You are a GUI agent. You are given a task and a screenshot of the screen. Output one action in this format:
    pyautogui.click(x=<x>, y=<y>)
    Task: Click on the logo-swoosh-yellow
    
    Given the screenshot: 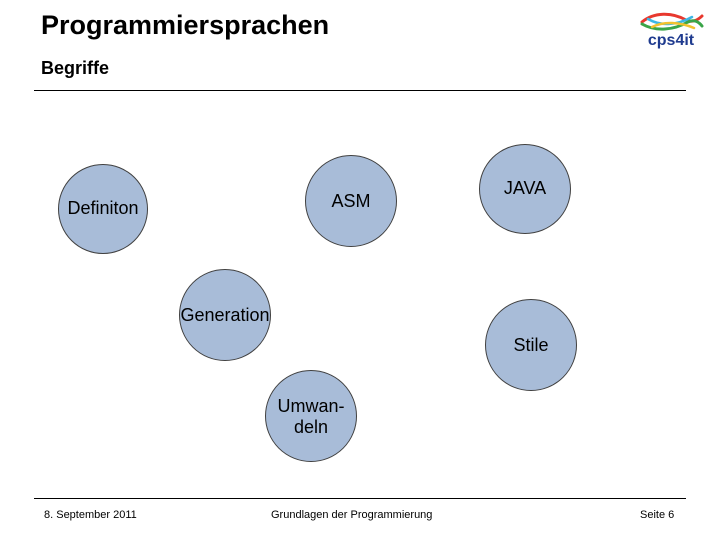 What is the action you would take?
    pyautogui.click(x=673, y=25)
    